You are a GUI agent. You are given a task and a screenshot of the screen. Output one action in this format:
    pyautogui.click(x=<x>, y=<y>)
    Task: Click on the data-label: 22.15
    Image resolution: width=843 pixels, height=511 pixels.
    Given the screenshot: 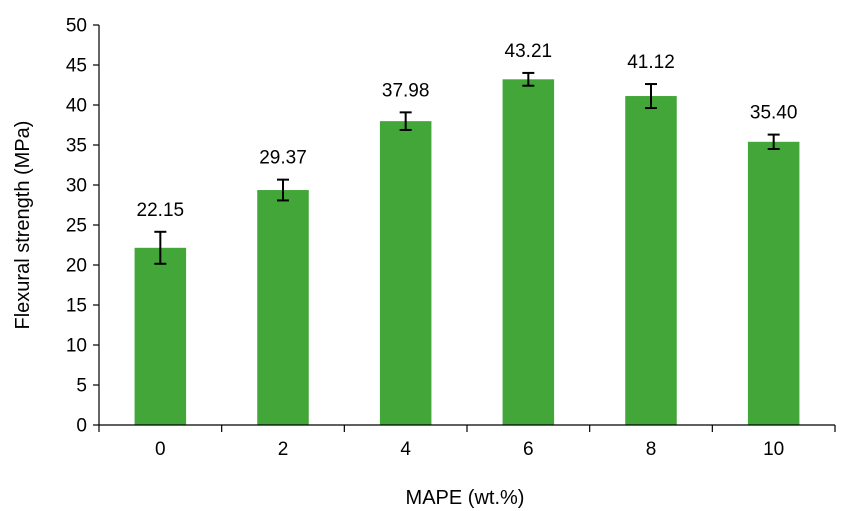 What is the action you would take?
    pyautogui.click(x=161, y=210)
    